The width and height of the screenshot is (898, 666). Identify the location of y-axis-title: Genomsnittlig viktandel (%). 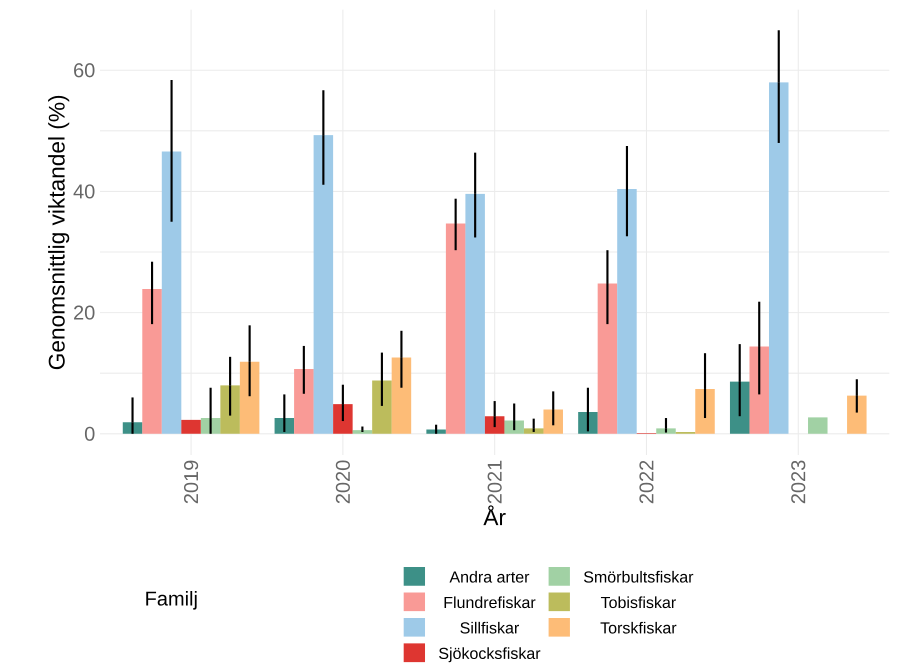
(59, 233).